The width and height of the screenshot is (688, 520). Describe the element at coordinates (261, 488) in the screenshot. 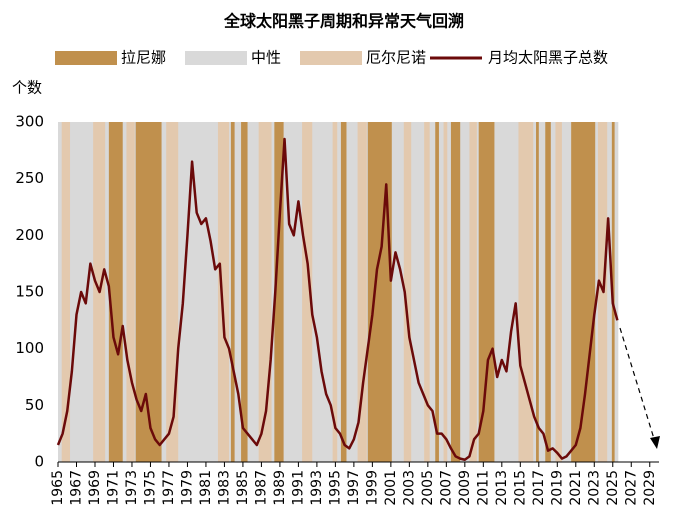

I see `x-tick-label: 1987` at that location.